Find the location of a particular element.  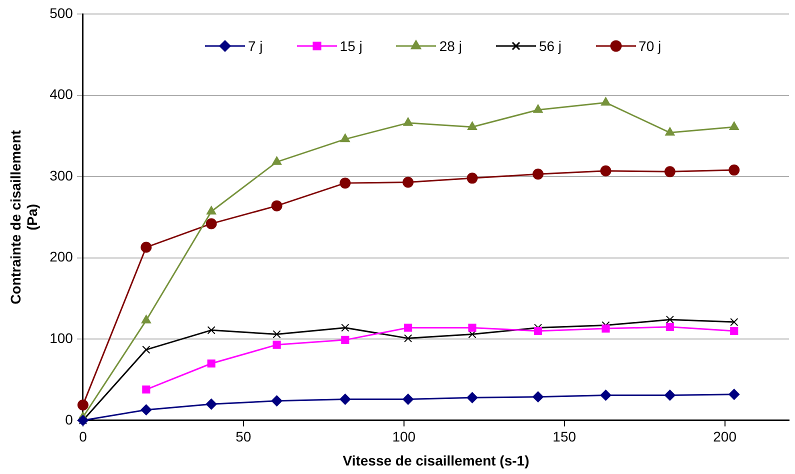

x-tick-label: 100 is located at coordinates (404, 436).